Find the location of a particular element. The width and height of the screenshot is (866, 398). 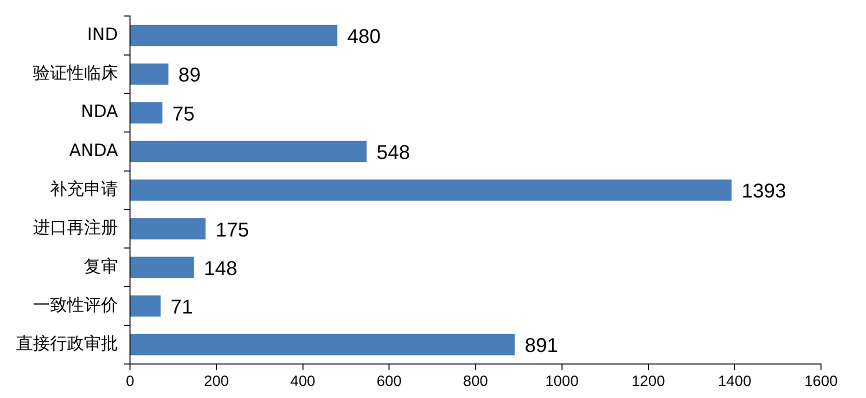

y-tick-label: ANDA is located at coordinates (93, 150).